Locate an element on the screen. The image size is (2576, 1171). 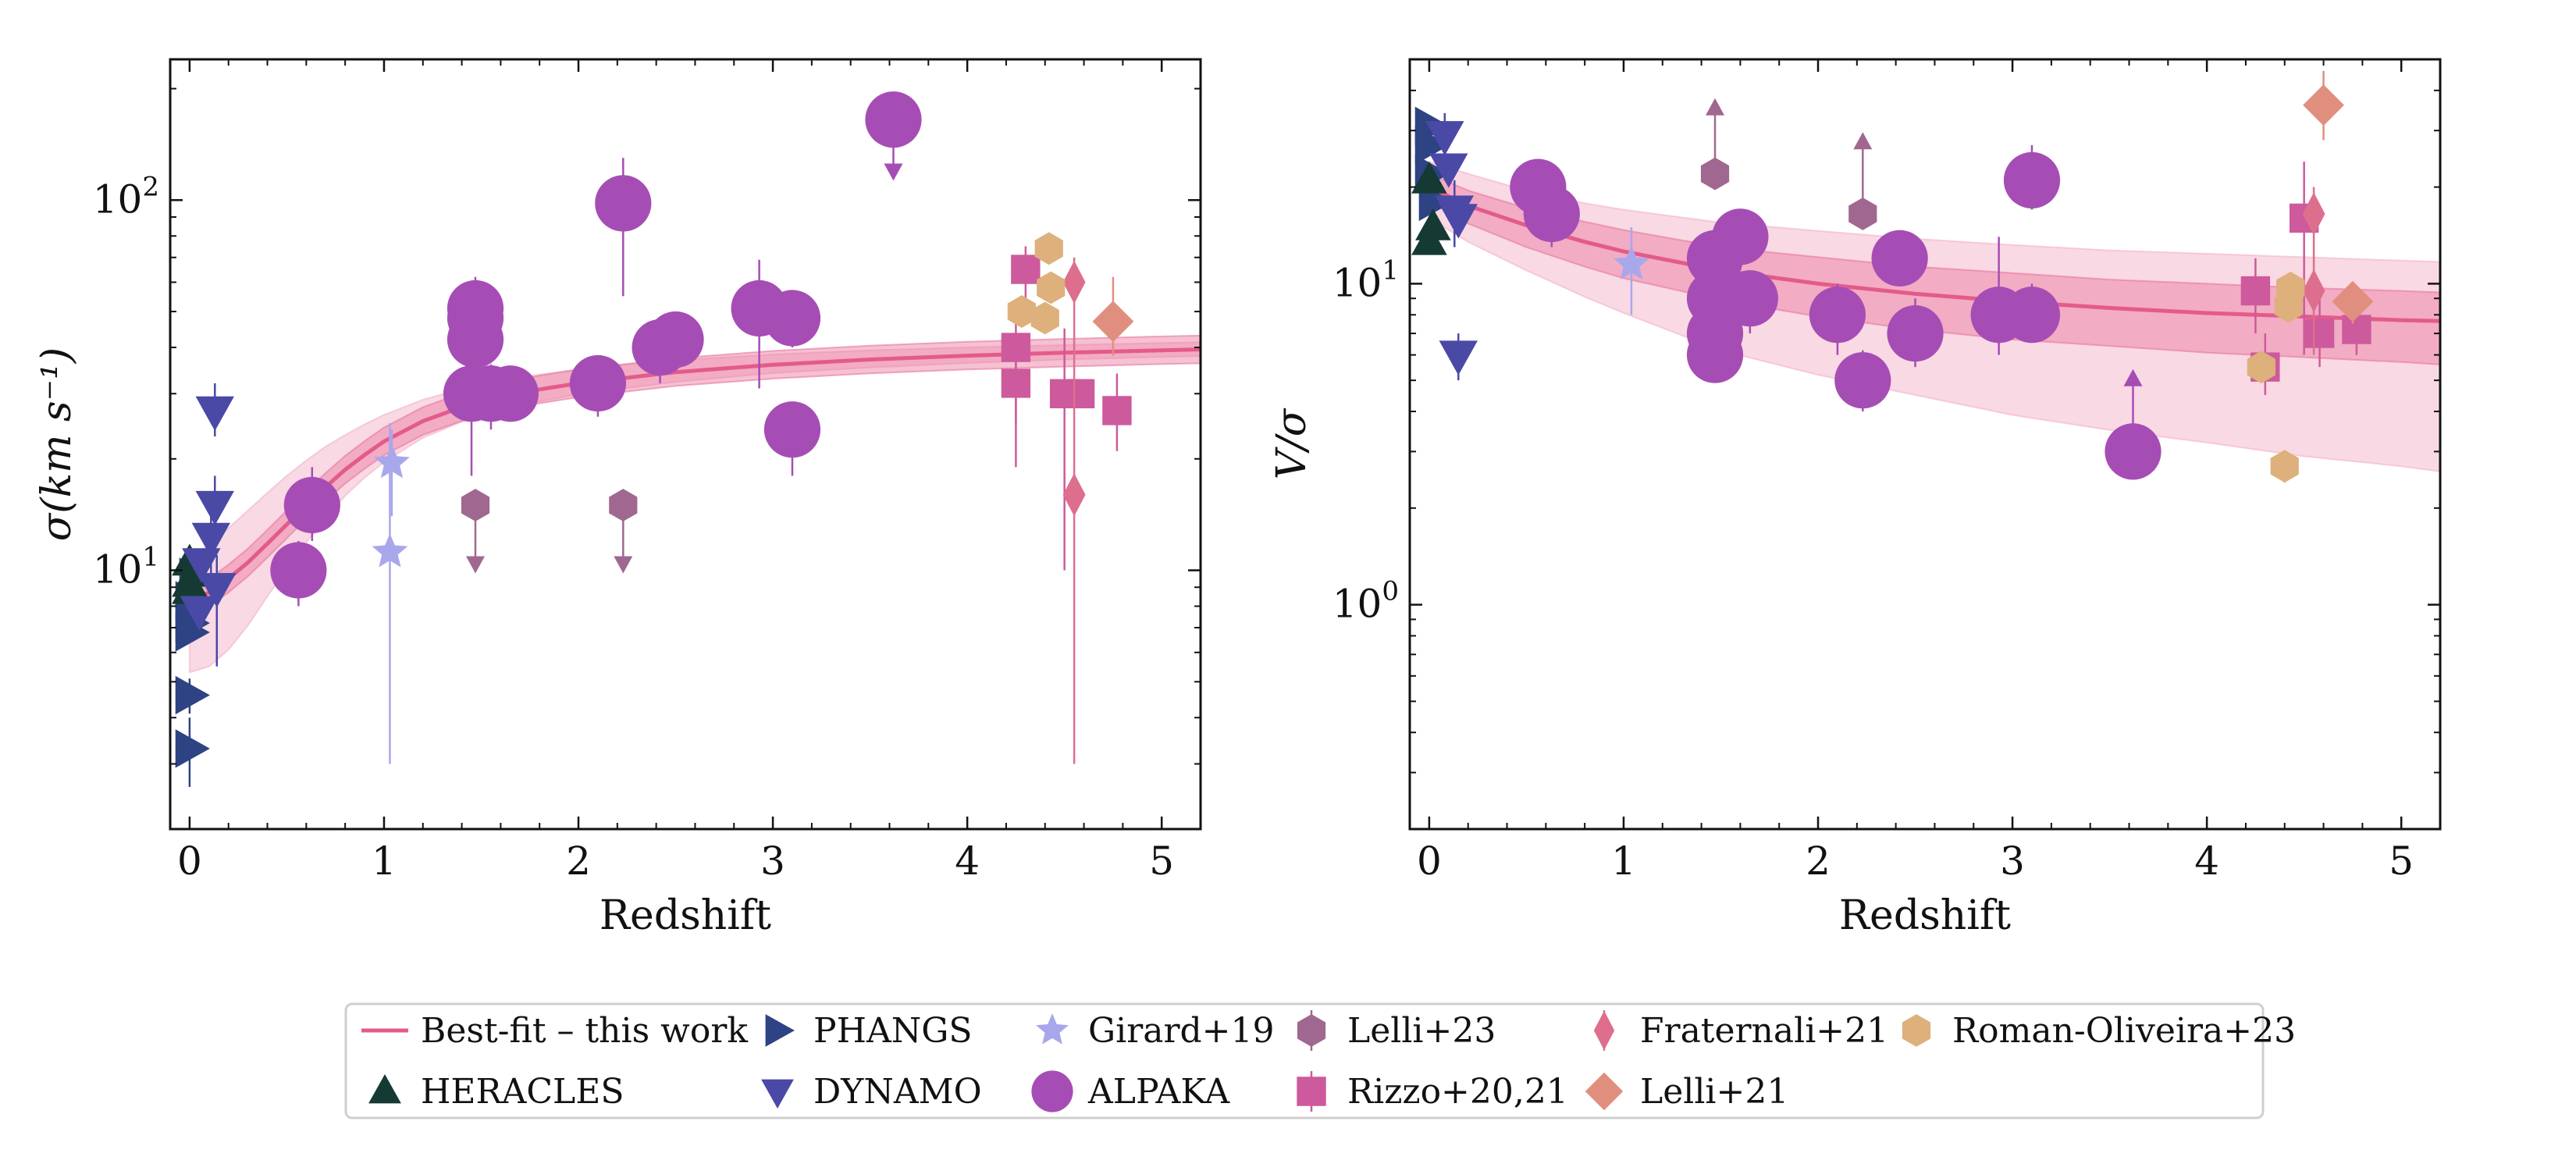
upper-limit-arrow is located at coordinates (623, 565).